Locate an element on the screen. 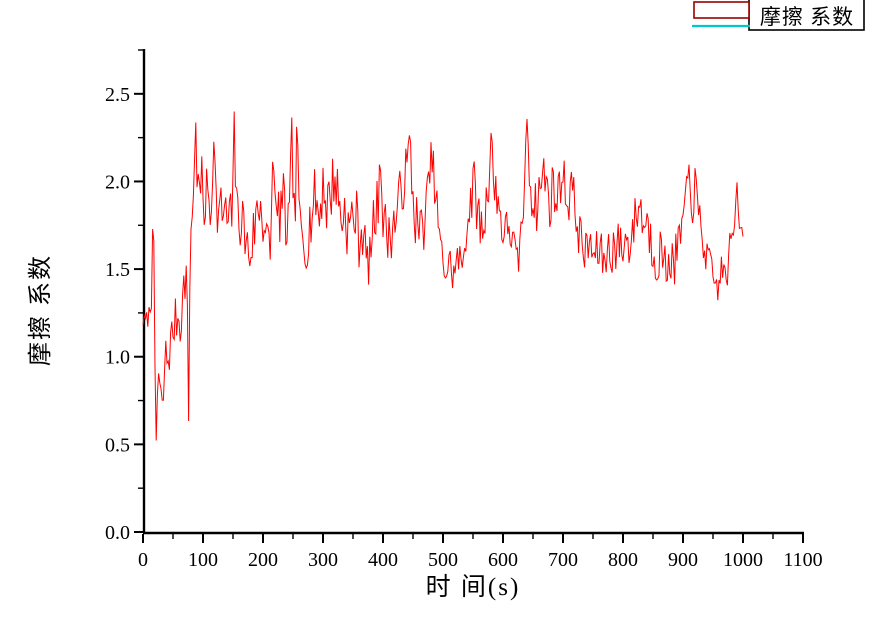 The width and height of the screenshot is (881, 619). y-tick-label: 2.5 is located at coordinates (117, 95).